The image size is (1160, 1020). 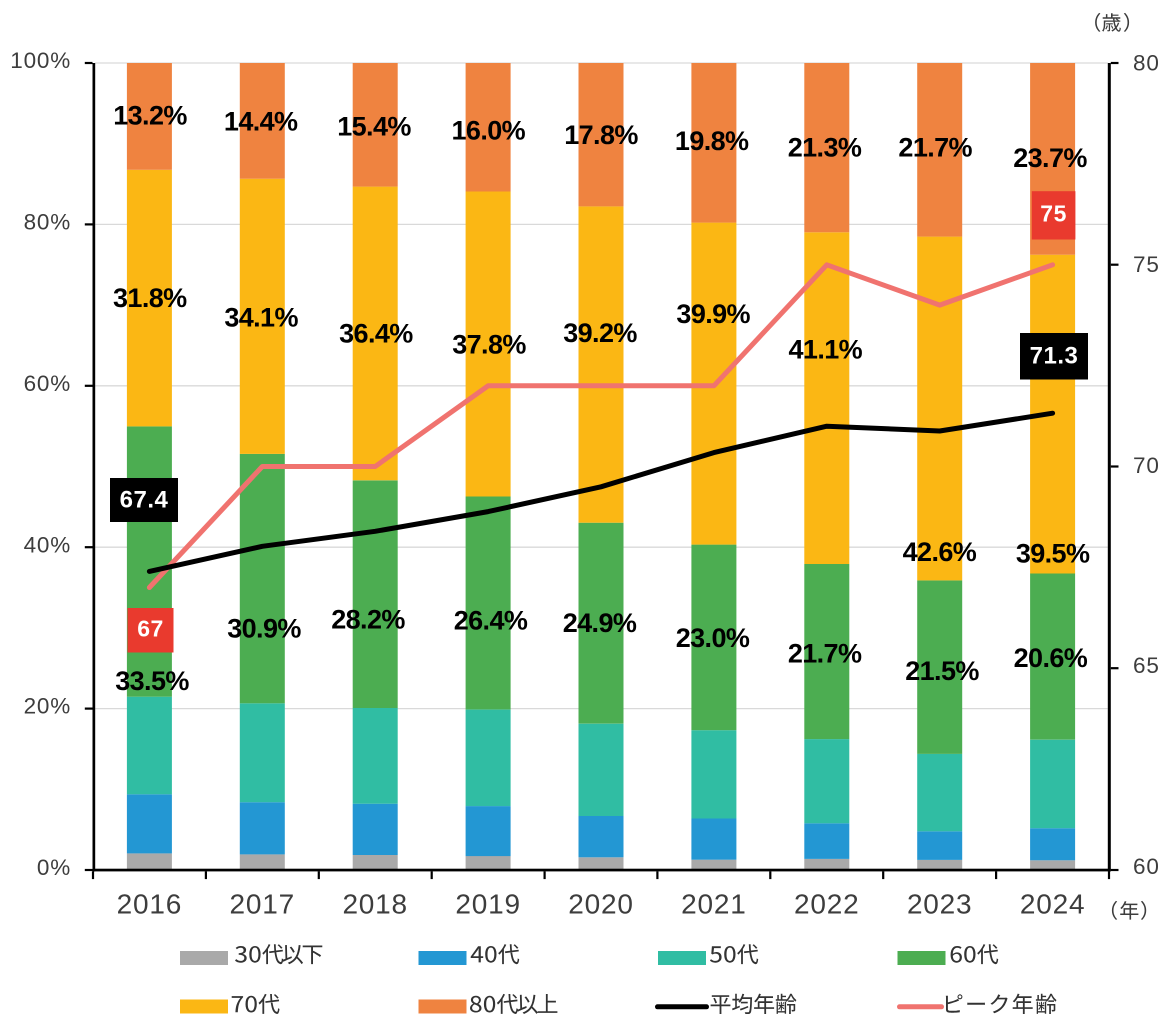 What do you see at coordinates (714, 903) in the screenshot?
I see `svg-text: 2021` at bounding box center [714, 903].